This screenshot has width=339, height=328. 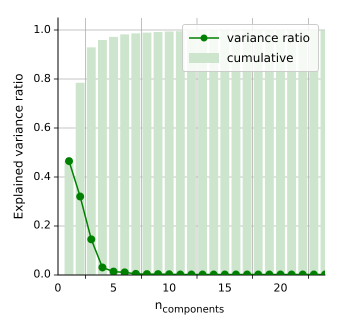 What do you see at coordinates (280, 287) in the screenshot?
I see `x-tick-label: 20` at bounding box center [280, 287].